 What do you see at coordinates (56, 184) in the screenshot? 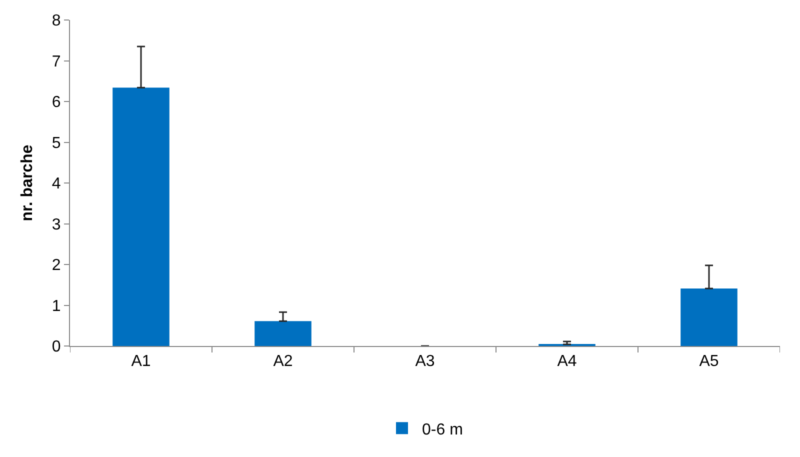
I see `y-tick-label: 4` at bounding box center [56, 184].